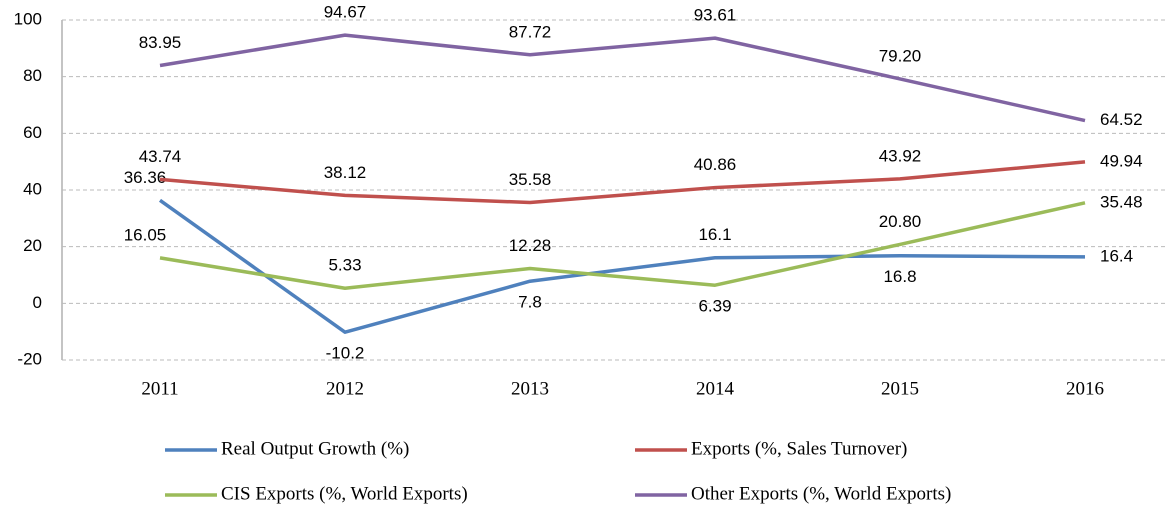 The height and width of the screenshot is (509, 1168). What do you see at coordinates (714, 234) in the screenshot?
I see `data-label: 16.1` at bounding box center [714, 234].